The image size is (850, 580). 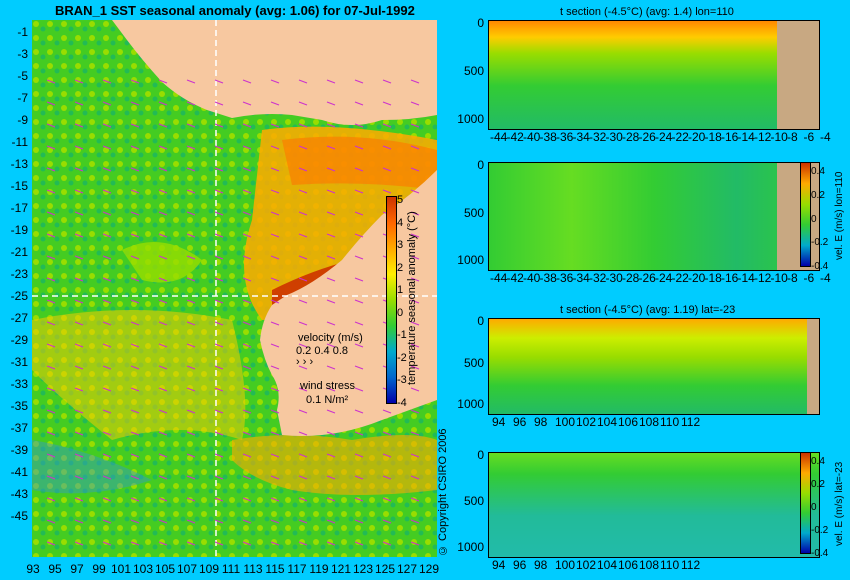 I want to click on section-x-tick-label: 94, so click(x=499, y=565).